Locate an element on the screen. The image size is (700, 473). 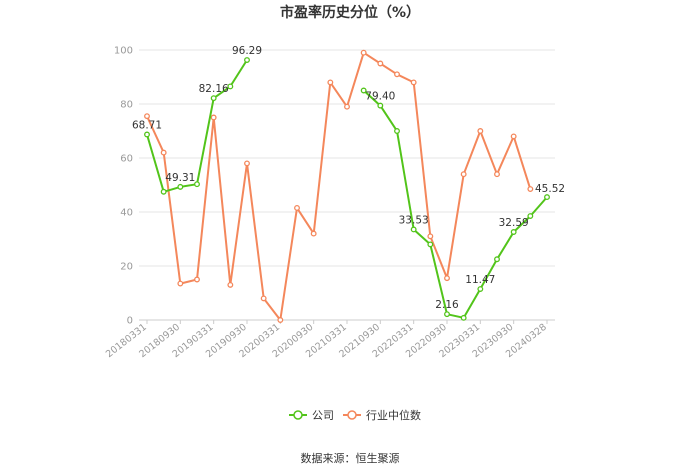
data-label: 33.53 is located at coordinates (414, 220).